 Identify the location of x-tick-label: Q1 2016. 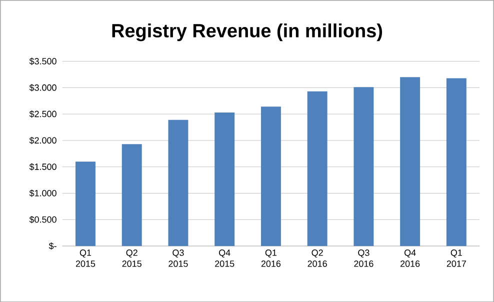
(271, 258).